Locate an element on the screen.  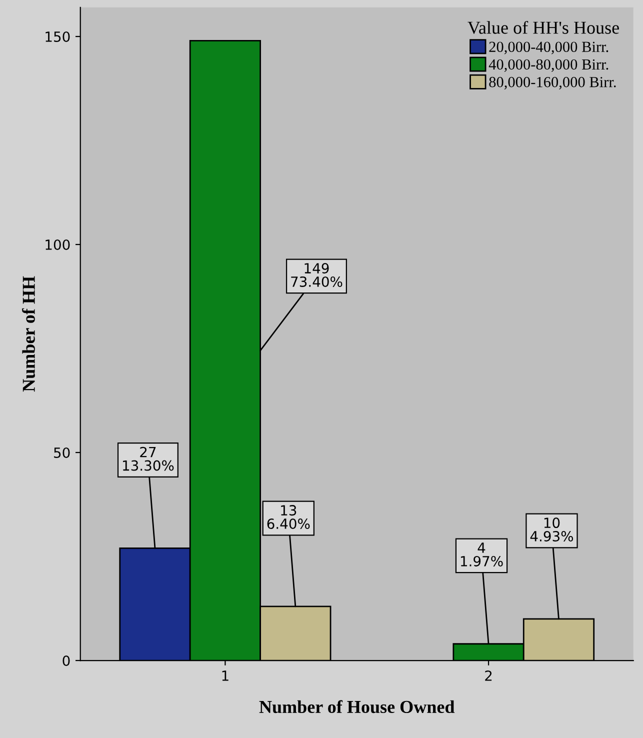
data-label: 27 13.30% is located at coordinates (148, 458).